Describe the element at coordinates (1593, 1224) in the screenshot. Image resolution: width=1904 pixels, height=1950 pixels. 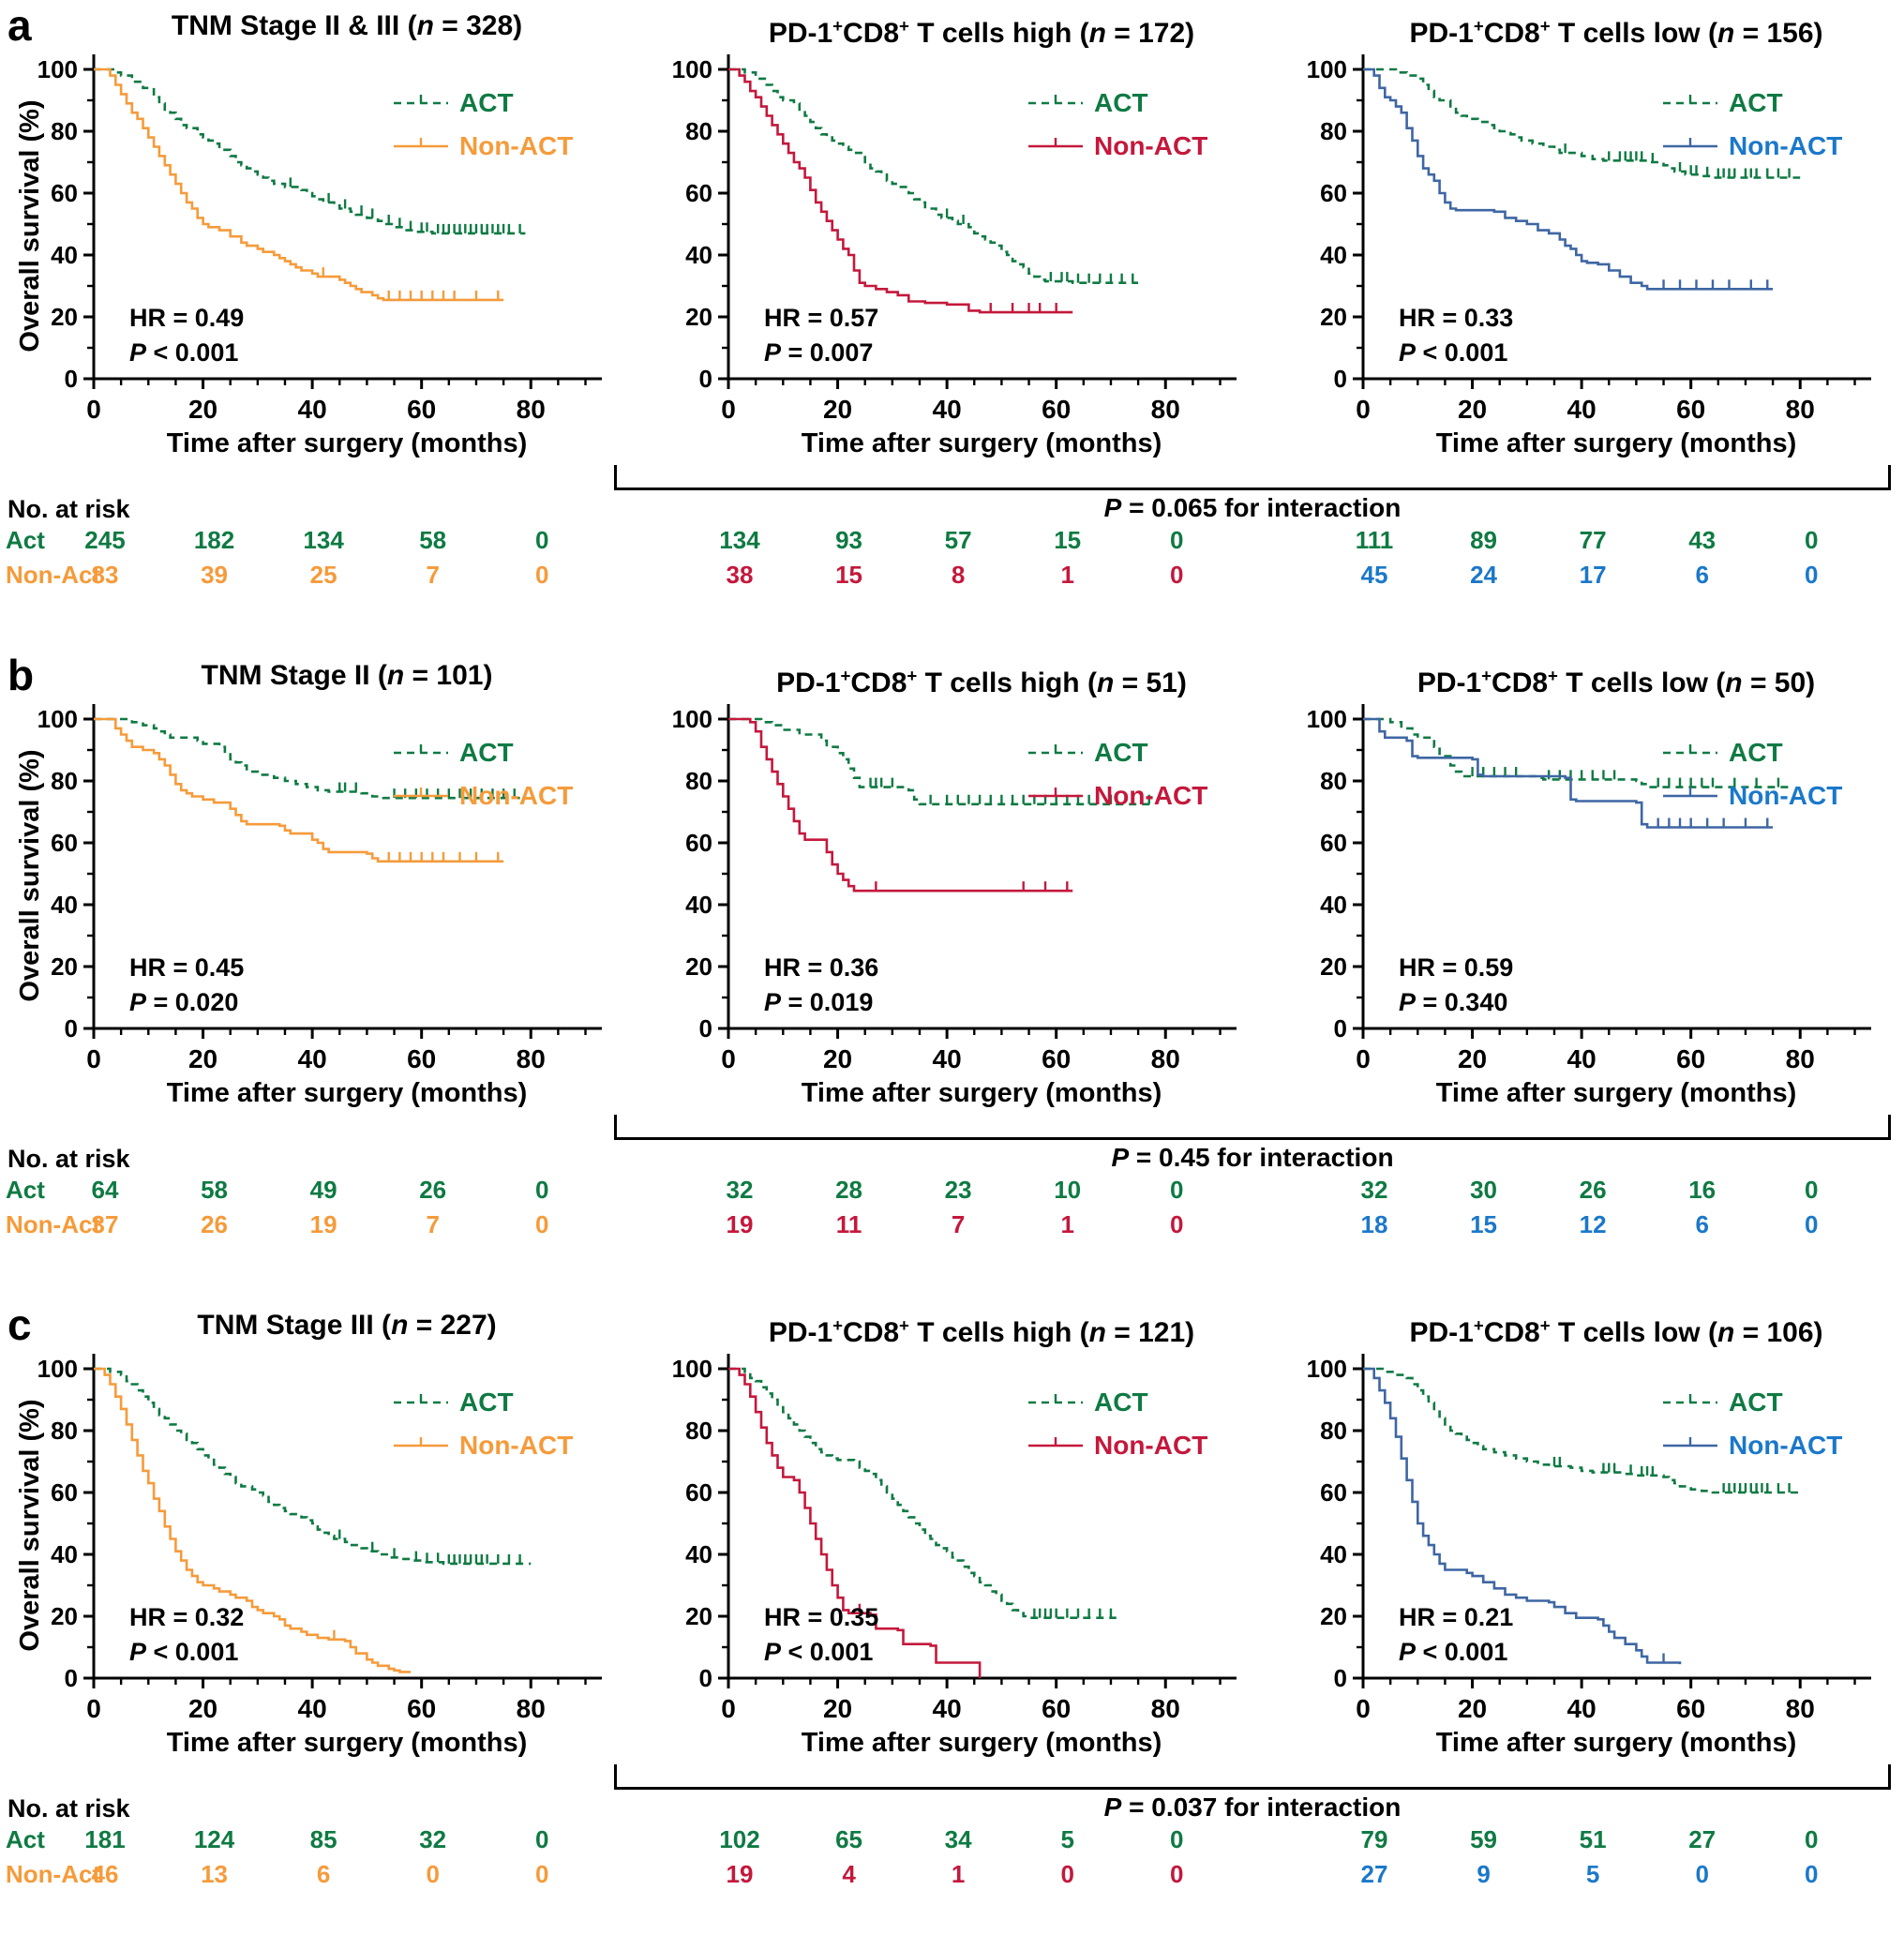
I see `risk-count: 12` at that location.